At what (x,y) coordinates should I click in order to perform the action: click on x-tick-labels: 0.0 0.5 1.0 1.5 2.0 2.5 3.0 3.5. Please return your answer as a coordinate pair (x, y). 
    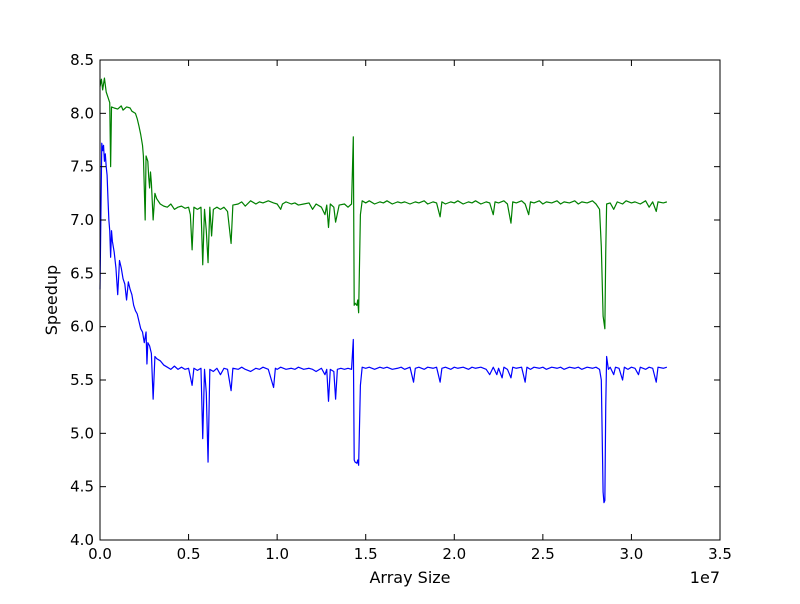
    Looking at the image, I should click on (410, 554).